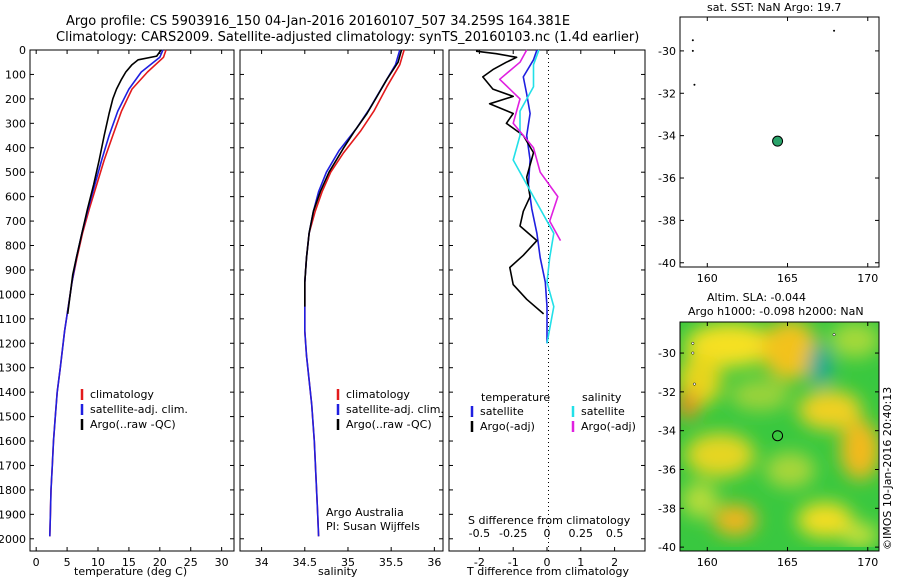 The width and height of the screenshot is (900, 580). Describe the element at coordinates (614, 562) in the screenshot. I see `difference-x-tick-label: 2` at that location.